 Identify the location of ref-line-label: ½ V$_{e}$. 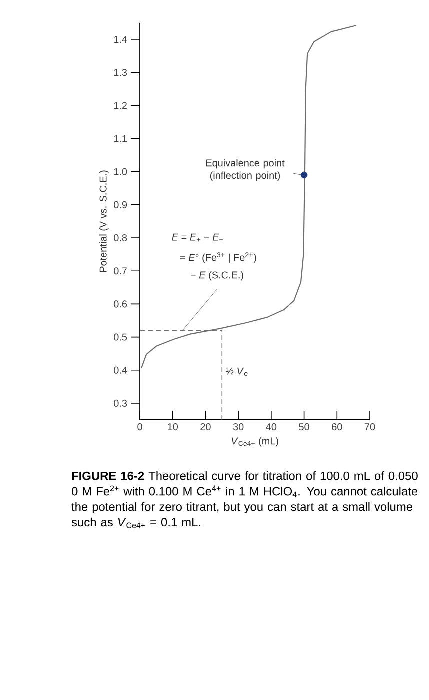
(237, 372).